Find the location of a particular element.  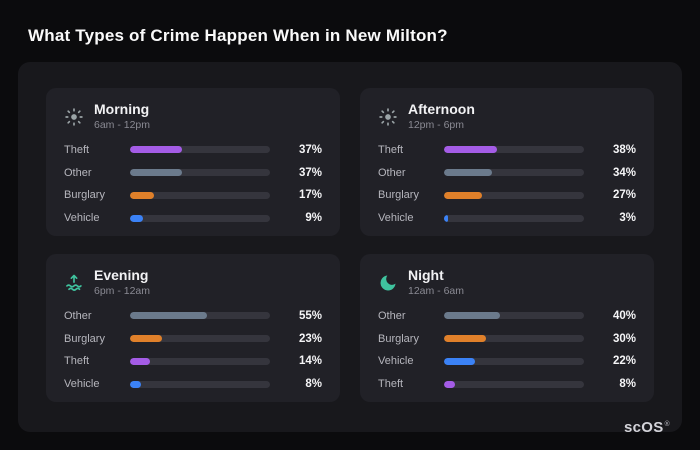

bar-row: Other 37% is located at coordinates (193, 173).